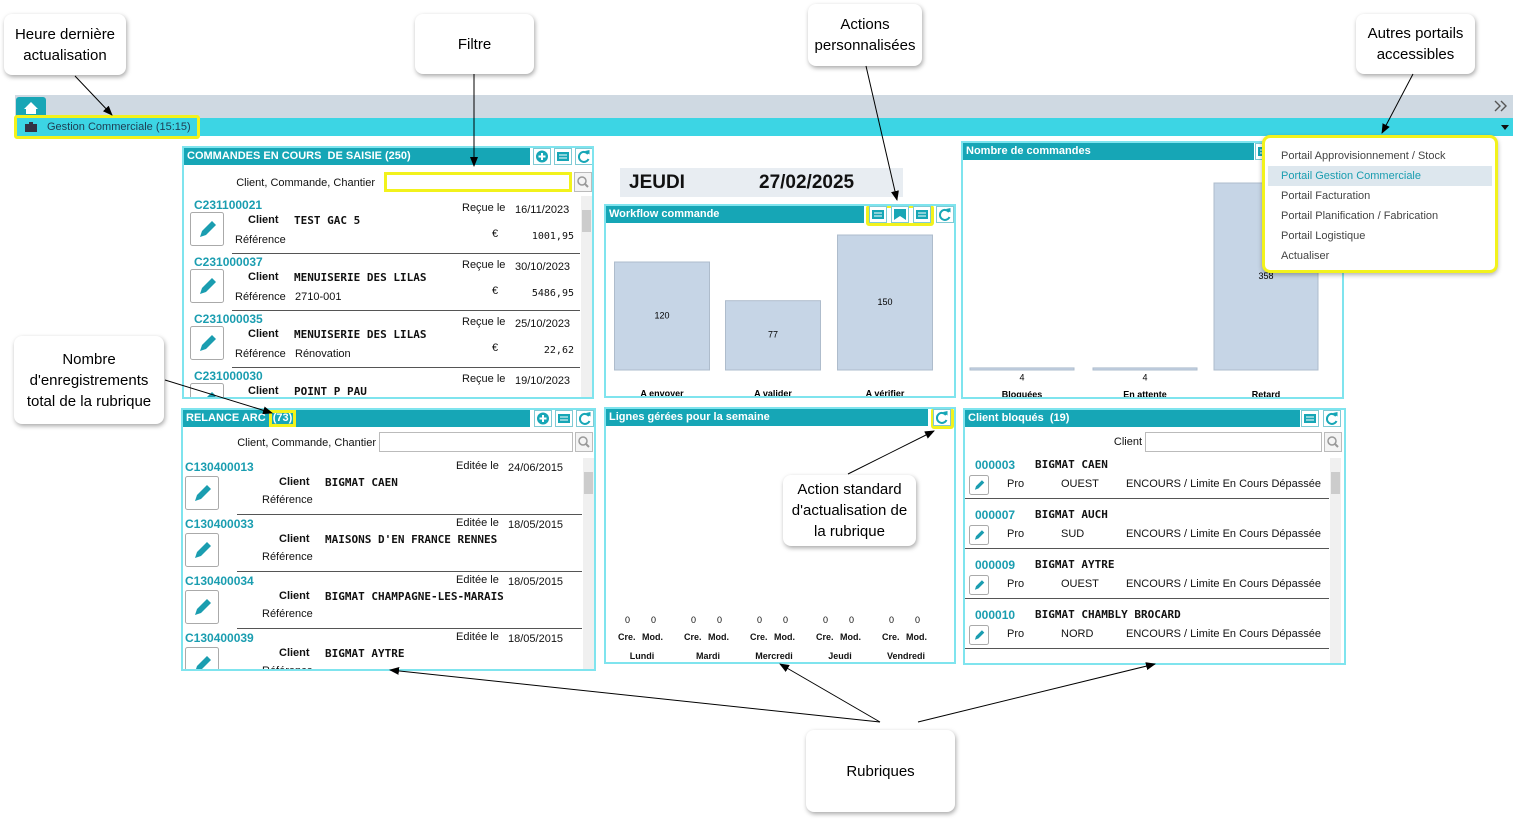 The width and height of the screenshot is (1513, 821). I want to click on menu-item: Portail Logistique, so click(1323, 236).